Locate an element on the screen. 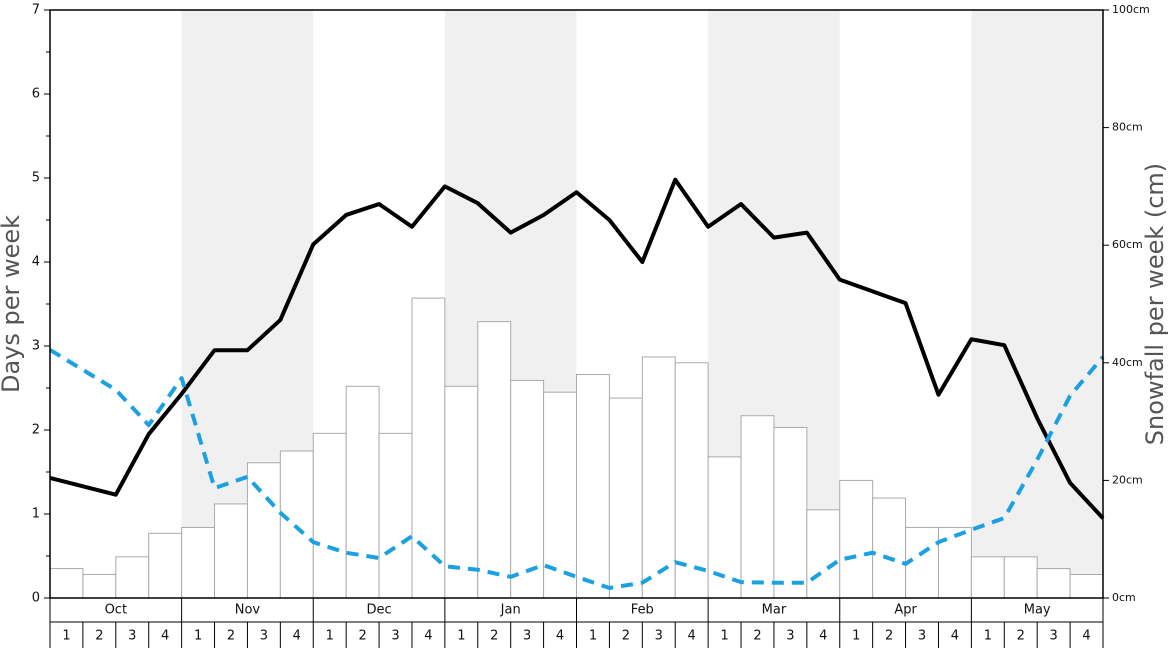 This screenshot has height=648, width=1168. y-tick-label: 4 is located at coordinates (36, 262).